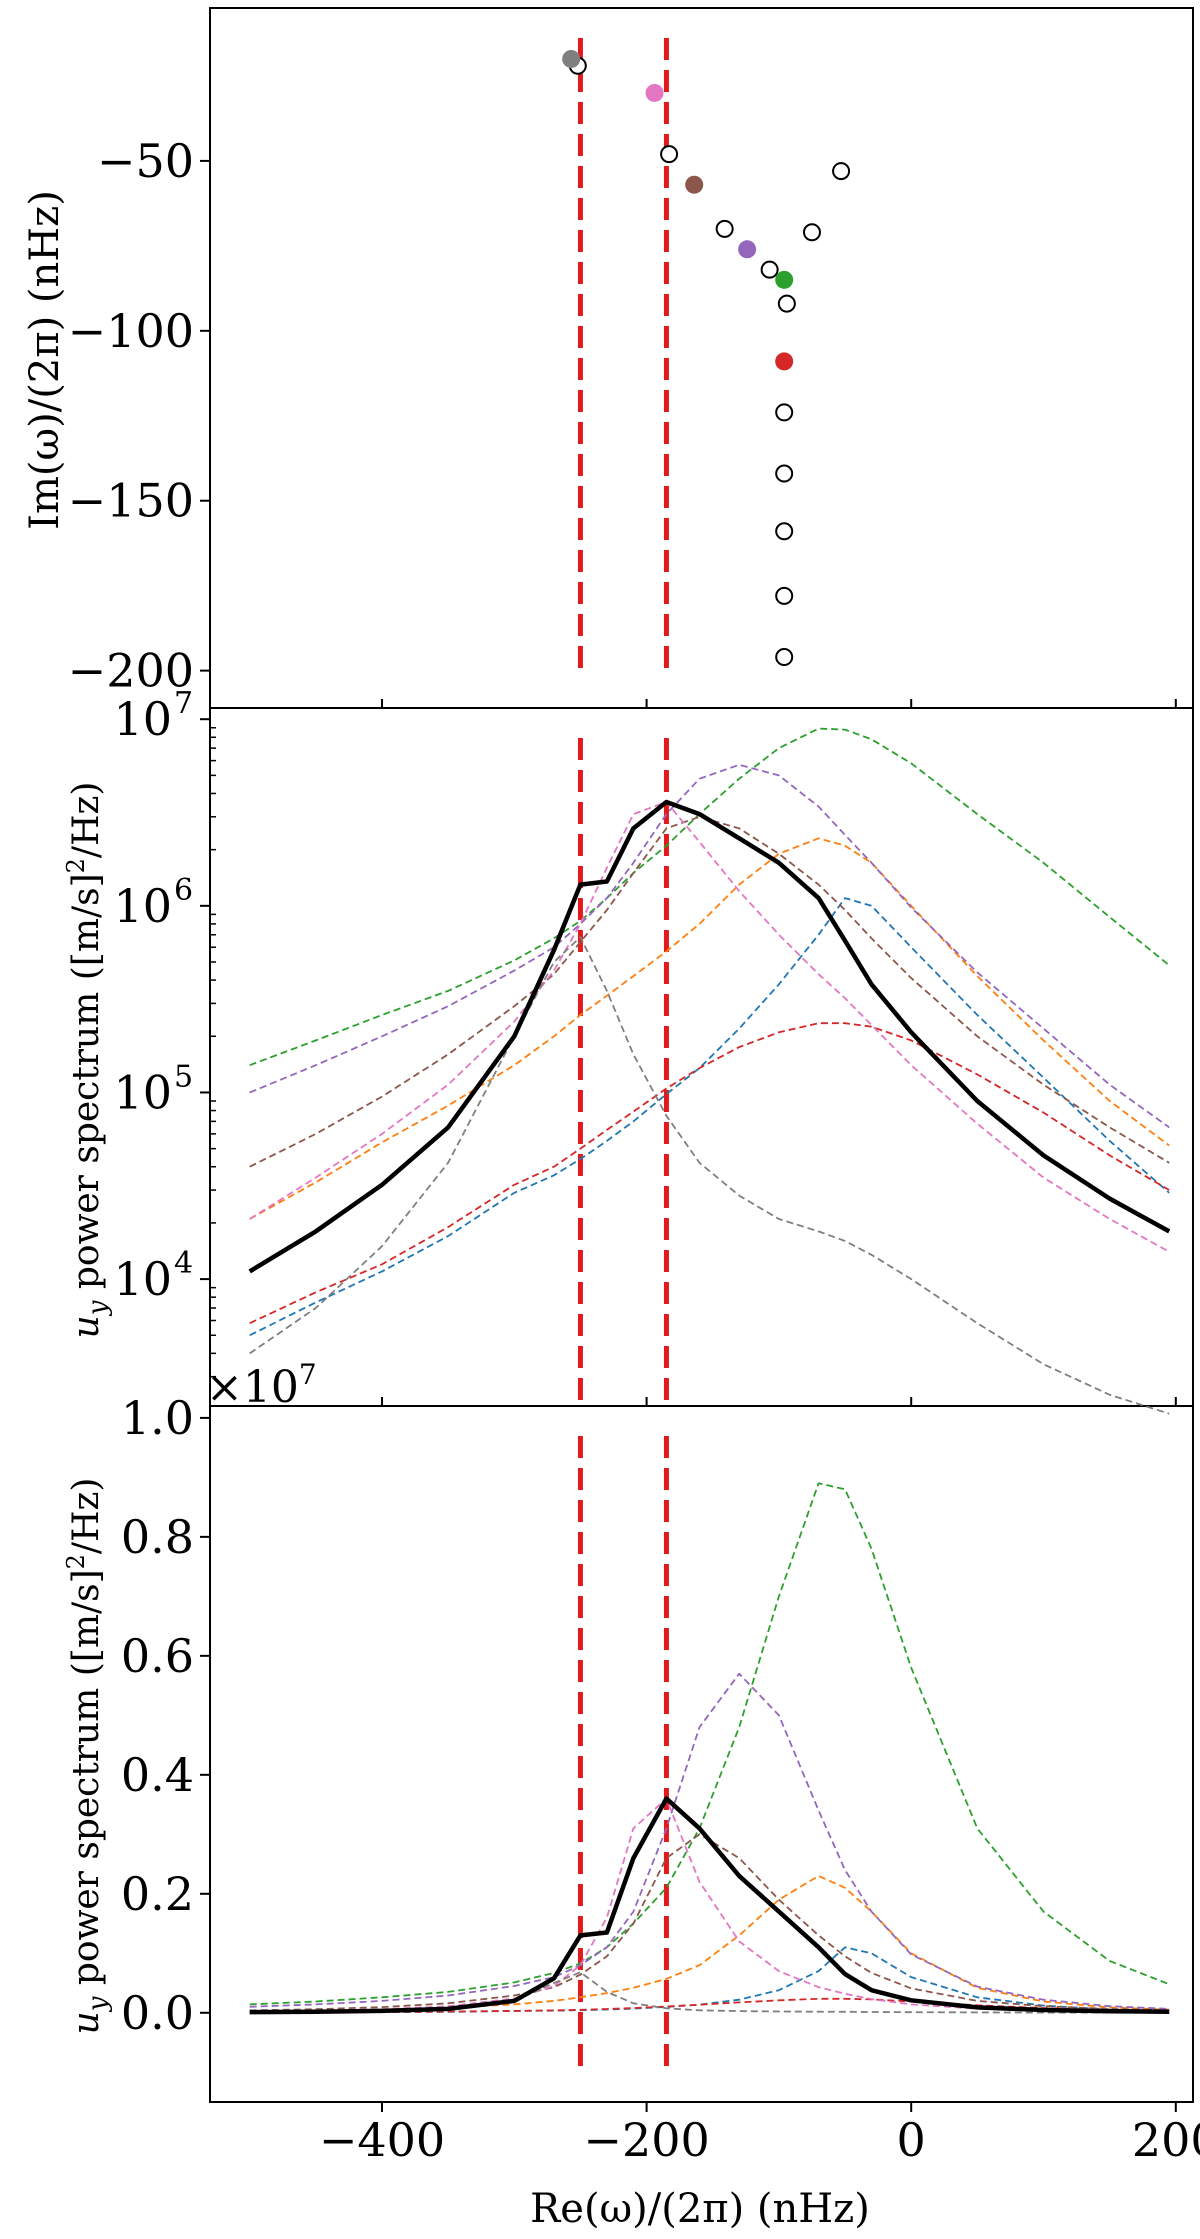  Describe the element at coordinates (86, 1782) in the screenshot. I see `lin-y-label-rest: power spectrum ([m/s]` at that location.